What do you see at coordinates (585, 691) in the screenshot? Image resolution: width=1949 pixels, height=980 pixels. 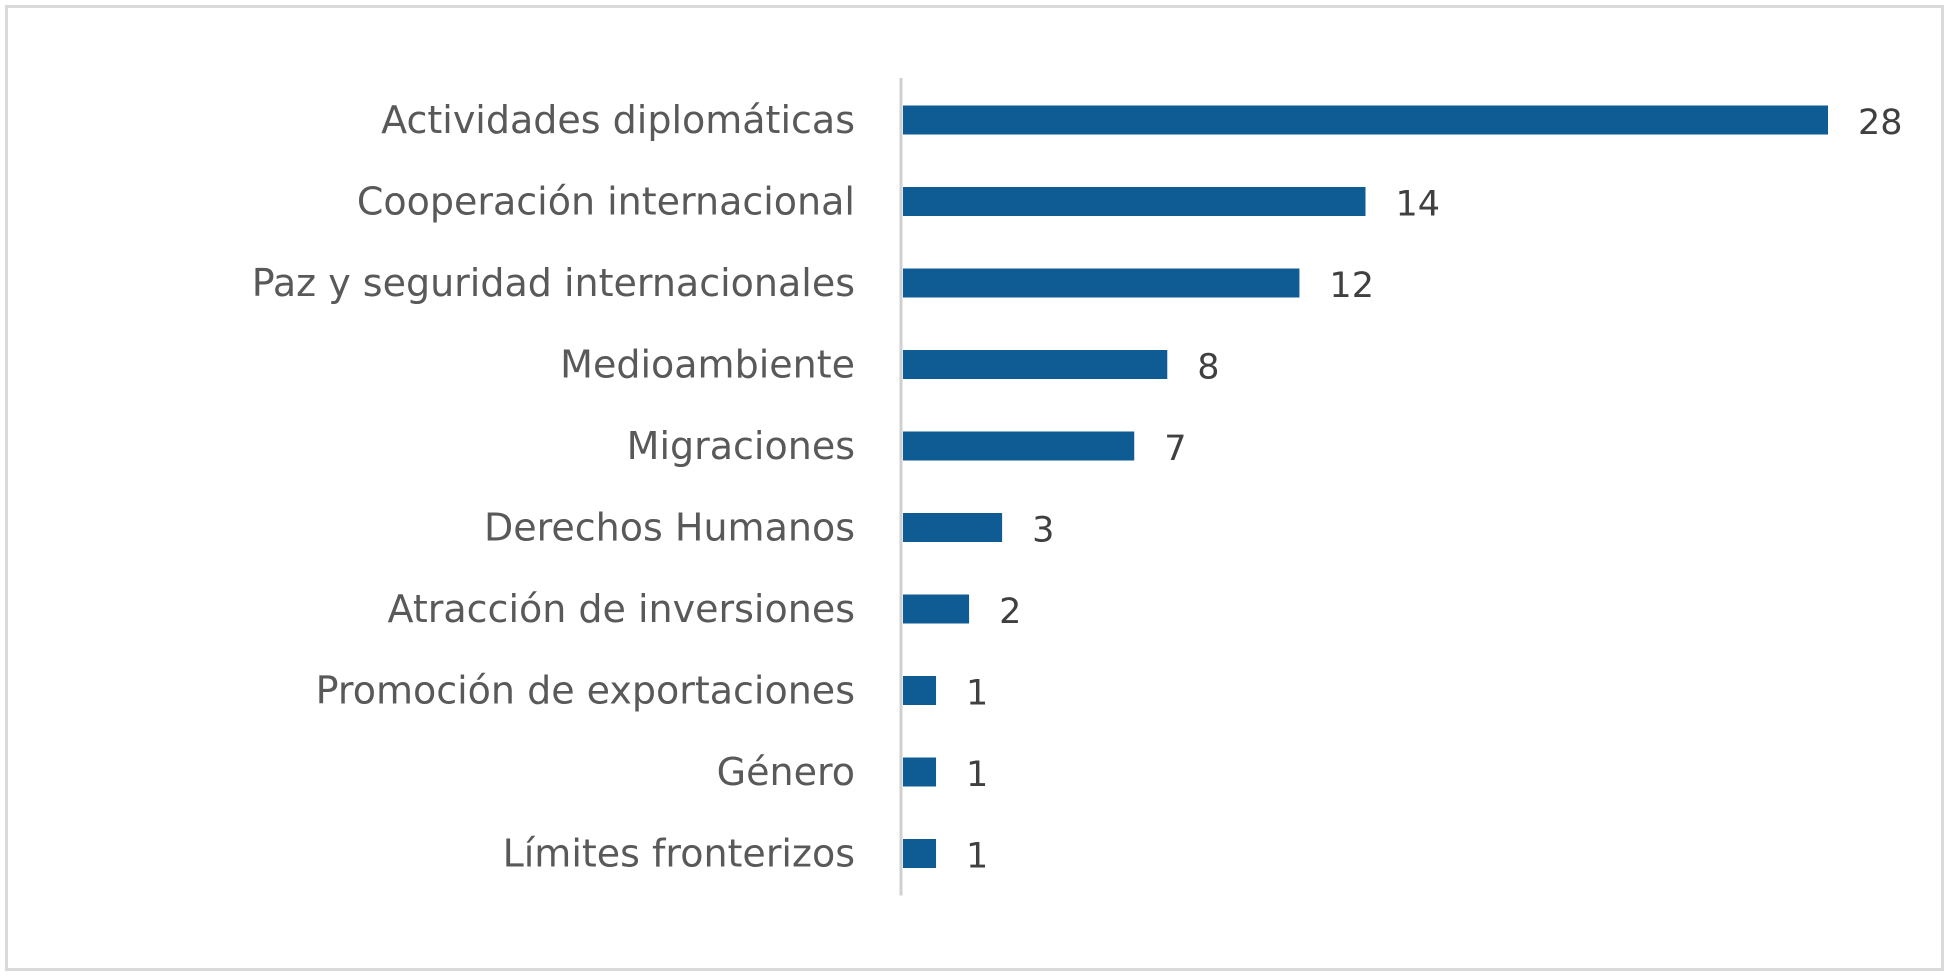 I see `category-label: Promoción de exportaciones` at bounding box center [585, 691].